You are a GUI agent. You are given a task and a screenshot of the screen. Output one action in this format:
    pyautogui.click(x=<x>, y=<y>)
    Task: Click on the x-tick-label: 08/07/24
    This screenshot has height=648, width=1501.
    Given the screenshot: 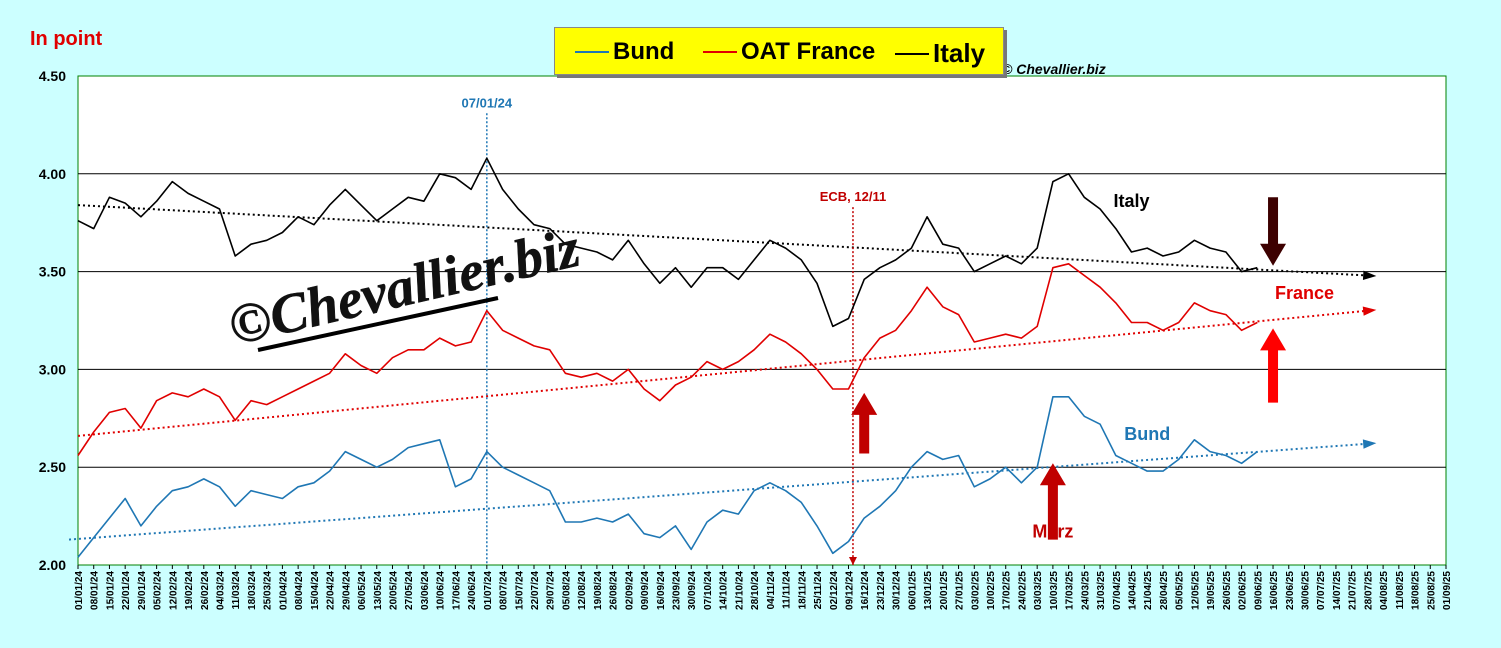 What is the action you would take?
    pyautogui.click(x=504, y=590)
    